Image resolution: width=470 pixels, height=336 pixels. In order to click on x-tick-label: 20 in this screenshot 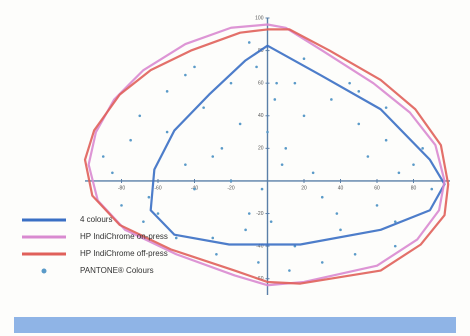, I will do `click(304, 188)`.